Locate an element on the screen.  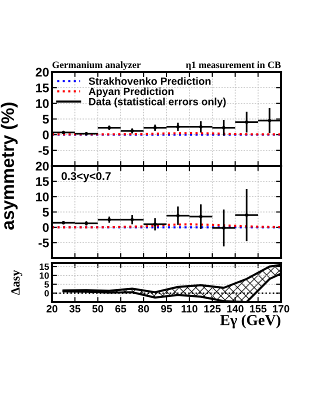
x-tick-label: 140 is located at coordinates (235, 308).